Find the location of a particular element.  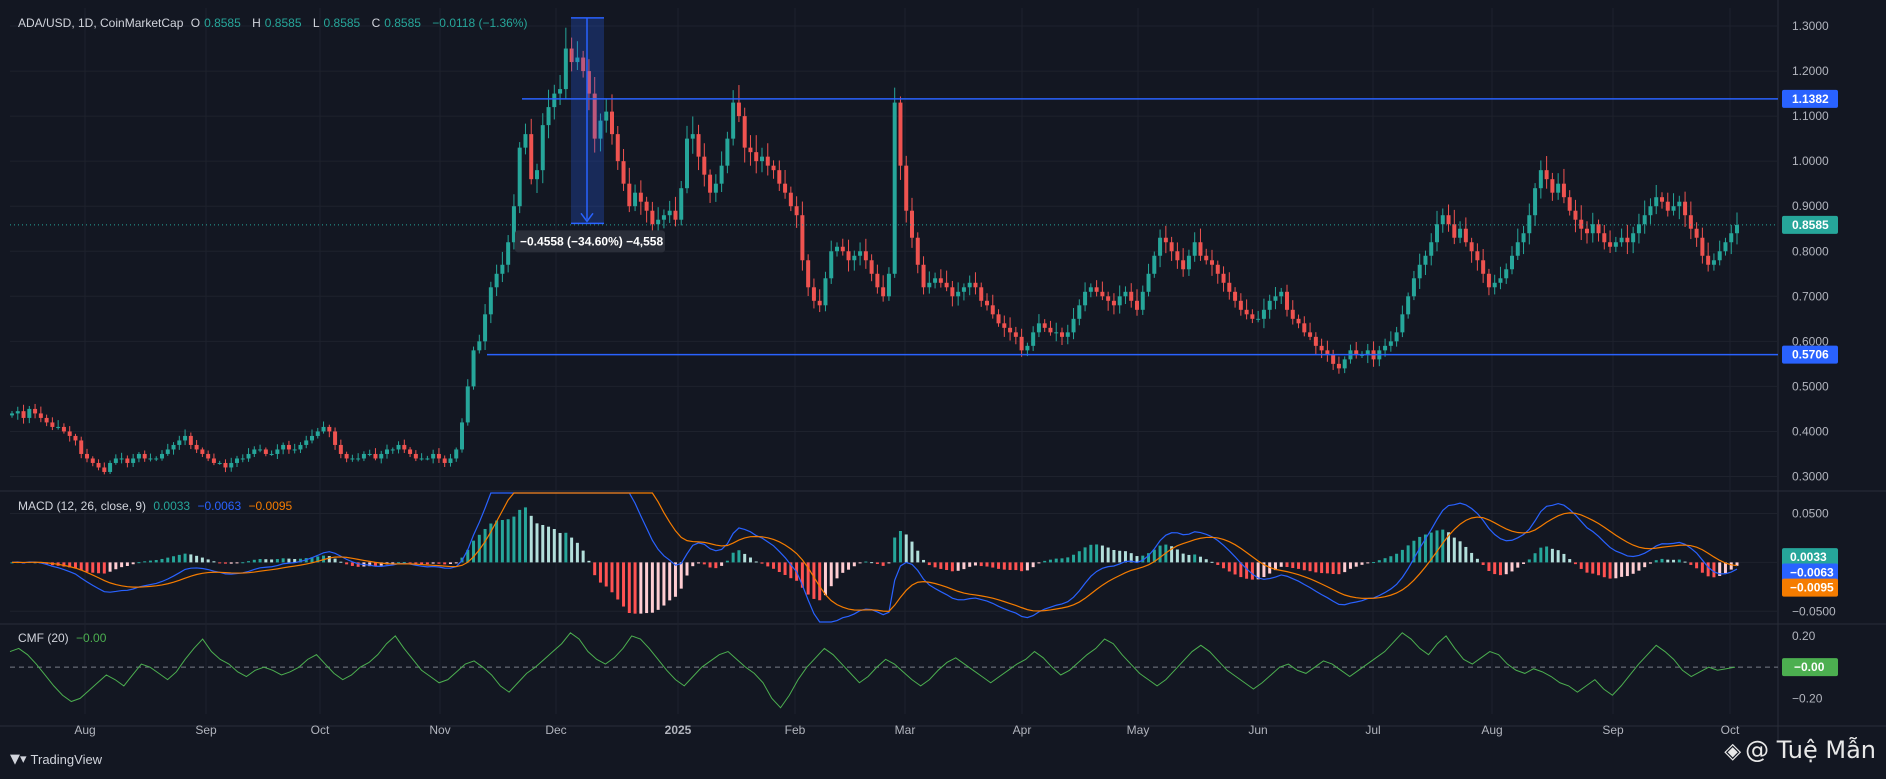

macd-legend-macd: 0.0033 is located at coordinates (172, 506).